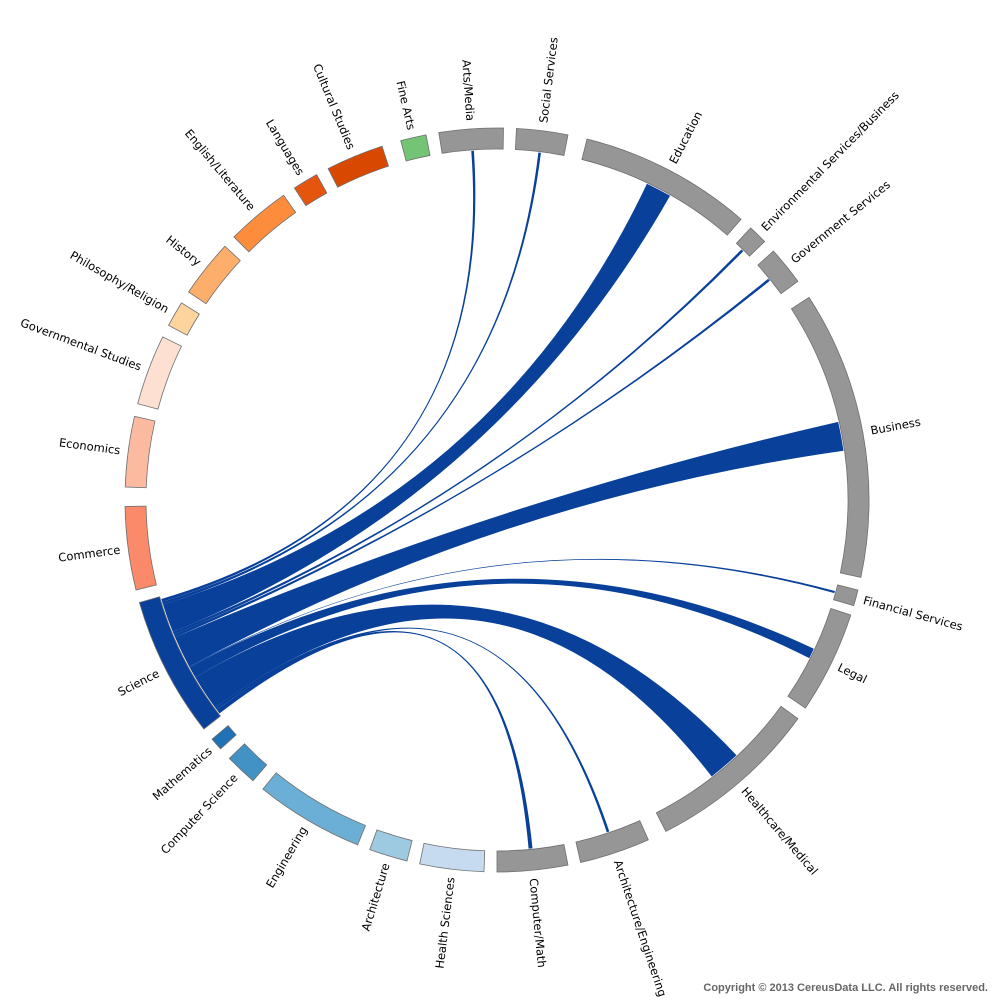  I want to click on label-business: Business, so click(895, 426).